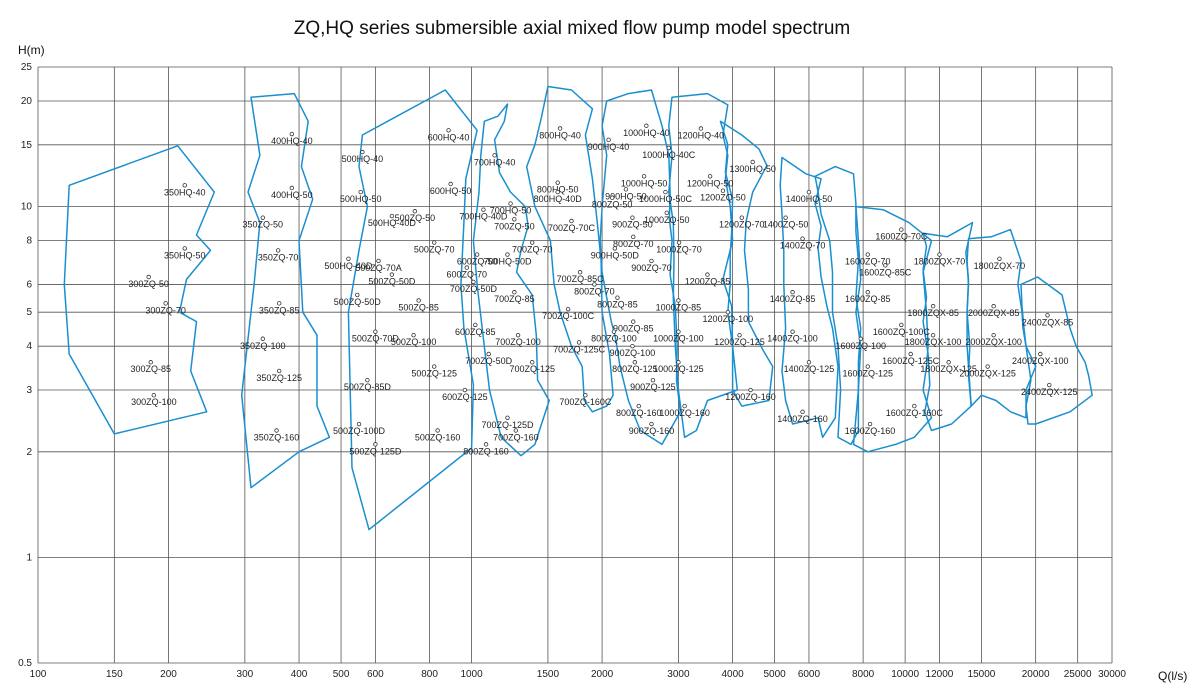 Image resolution: width=1200 pixels, height=690 pixels. Describe the element at coordinates (571, 225) in the screenshot. I see `pump-model-point: 700ZQ-70C` at that location.